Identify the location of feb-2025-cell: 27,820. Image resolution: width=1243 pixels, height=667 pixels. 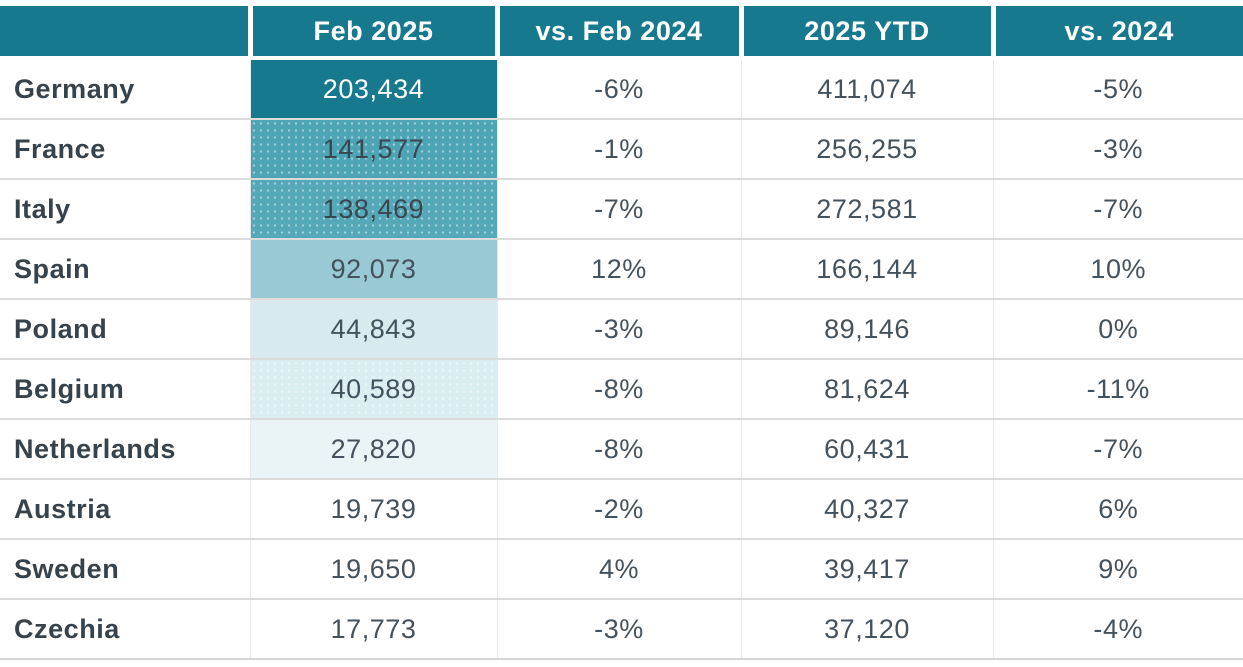
(373, 448).